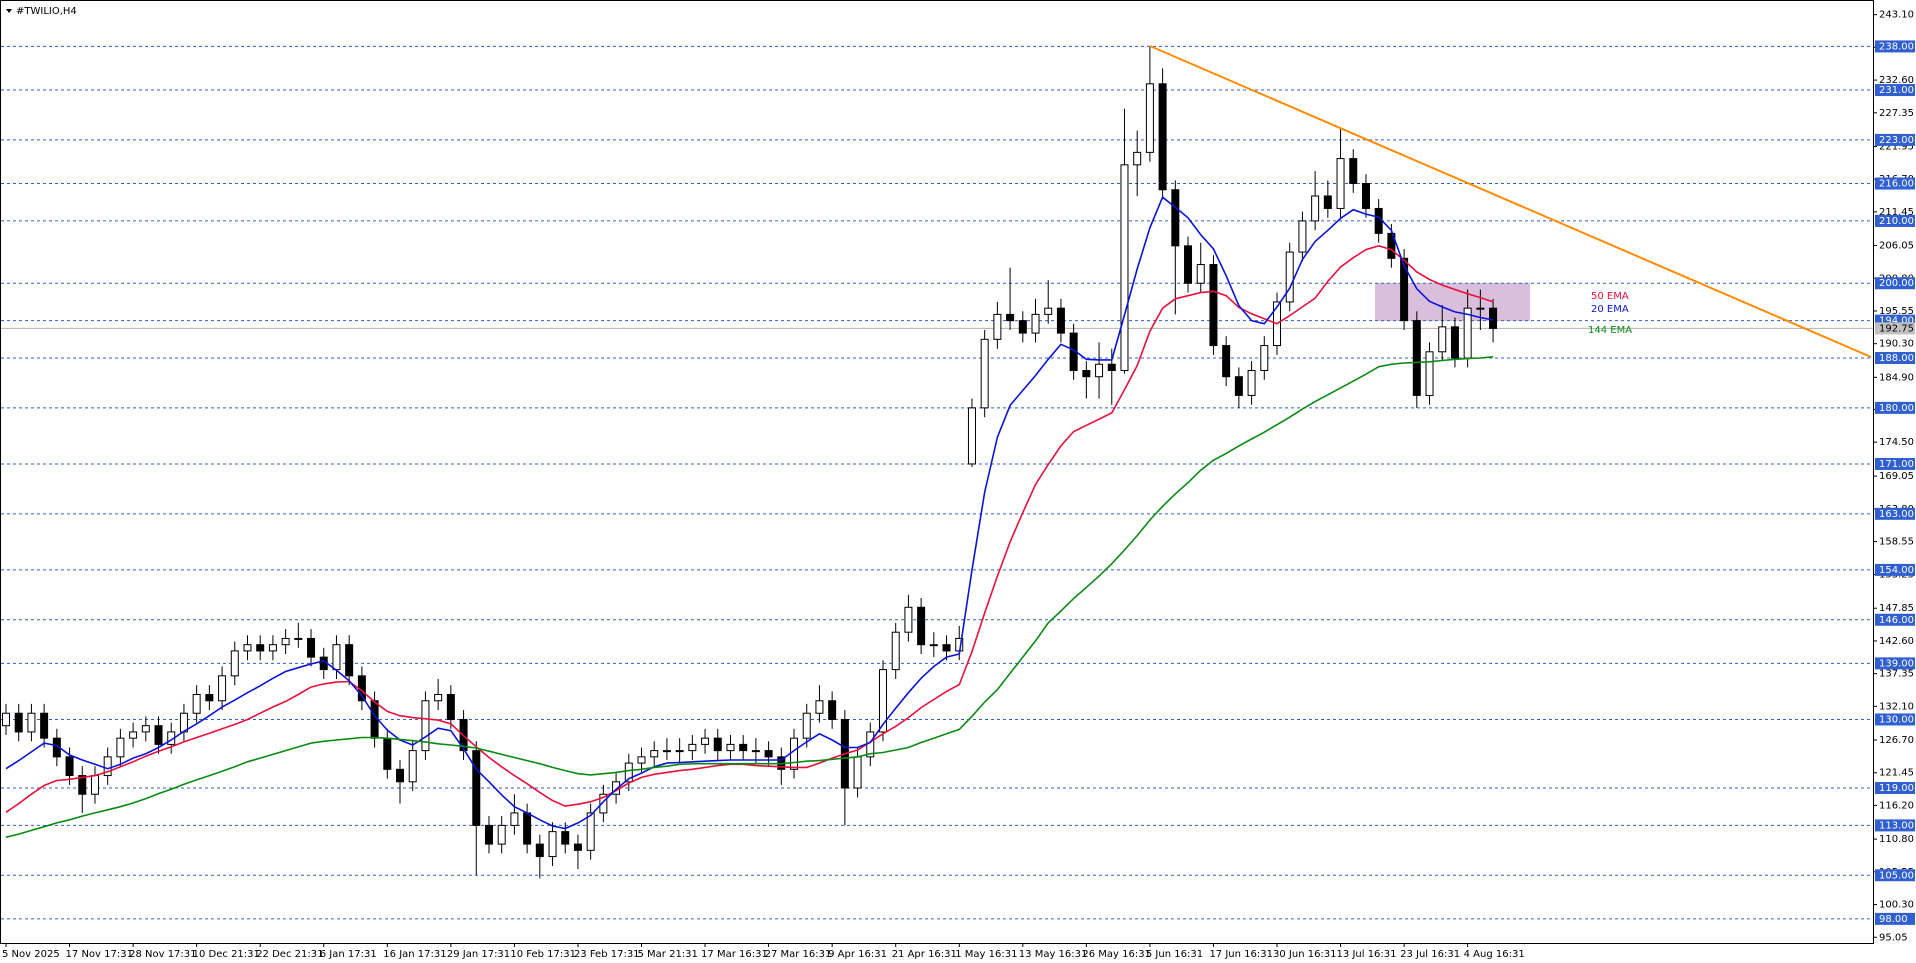  I want to click on y-tick-label: 137.35, so click(1896, 674).